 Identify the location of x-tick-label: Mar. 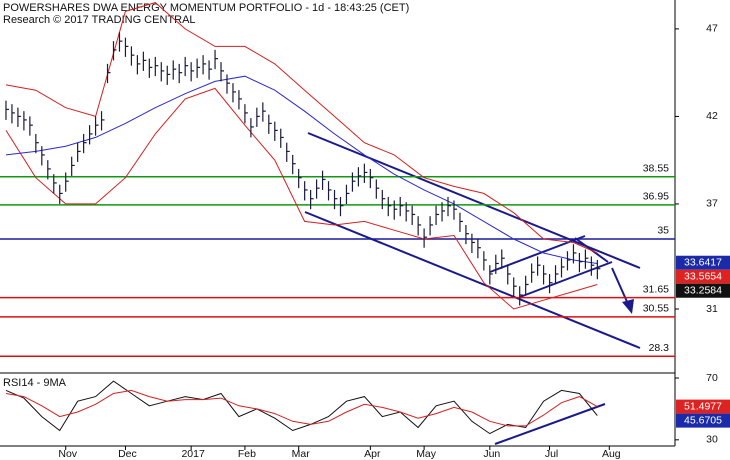
(301, 454).